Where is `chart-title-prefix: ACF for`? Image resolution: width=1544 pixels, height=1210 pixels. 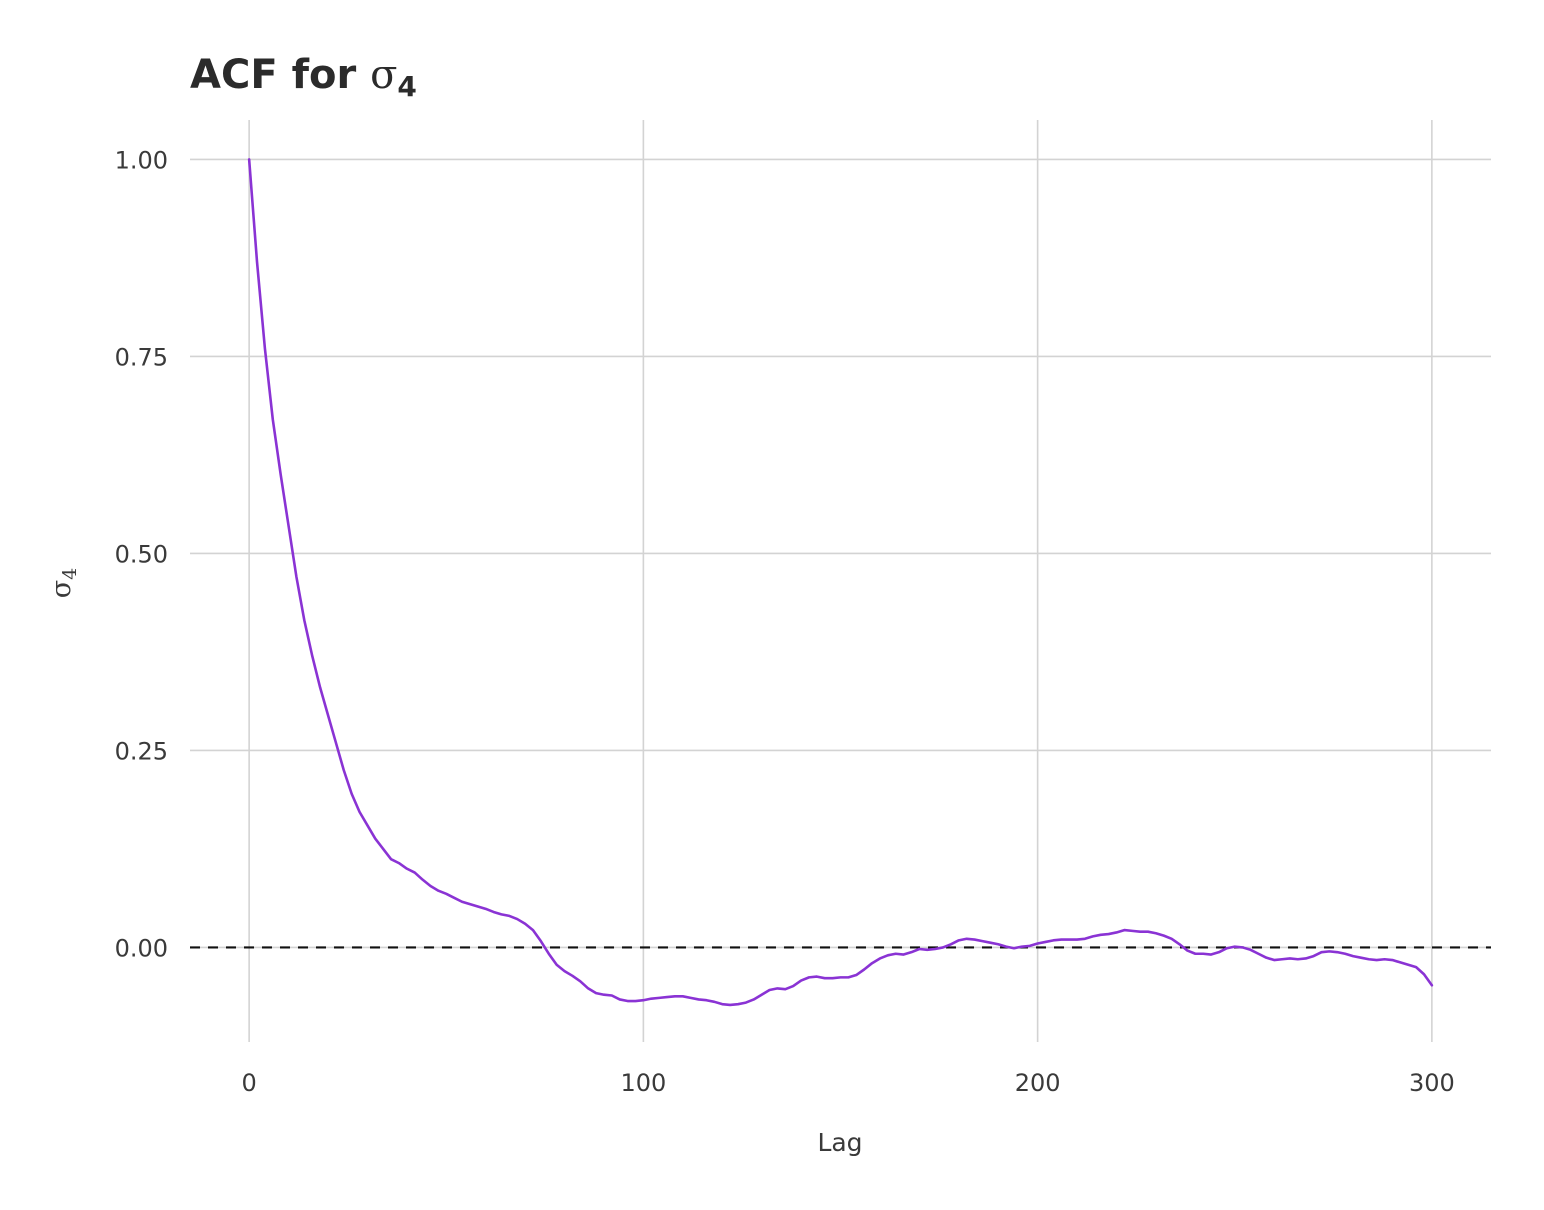 chart-title-prefix: ACF for is located at coordinates (280, 75).